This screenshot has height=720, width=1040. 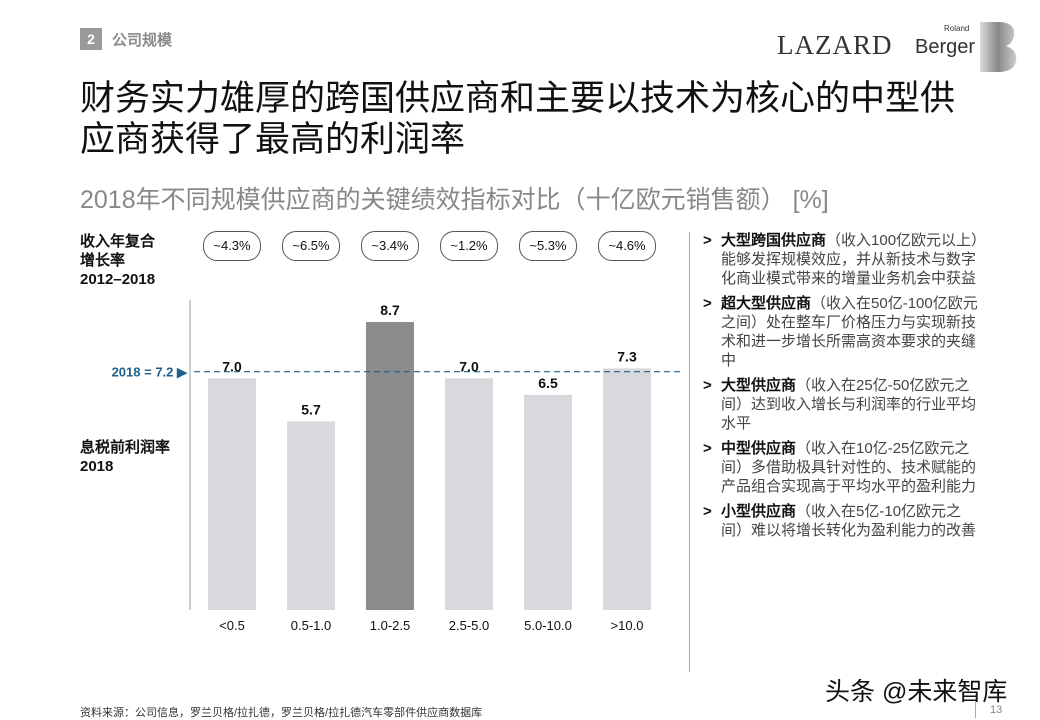 What do you see at coordinates (849, 404) in the screenshot?
I see `bullet-text: （收入在25亿-50亿欧元之间）达到收入增长与利润率的行业平均水平` at bounding box center [849, 404].